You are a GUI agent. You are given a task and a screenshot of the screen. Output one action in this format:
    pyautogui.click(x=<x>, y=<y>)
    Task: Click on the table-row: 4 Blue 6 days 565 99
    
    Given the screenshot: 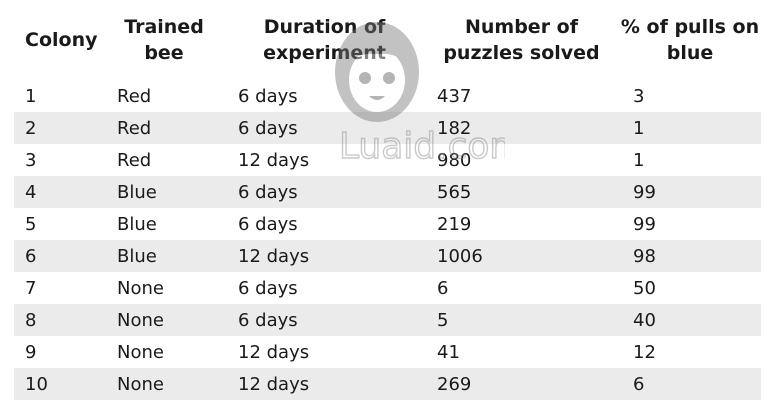 What is the action you would take?
    pyautogui.click(x=387, y=192)
    